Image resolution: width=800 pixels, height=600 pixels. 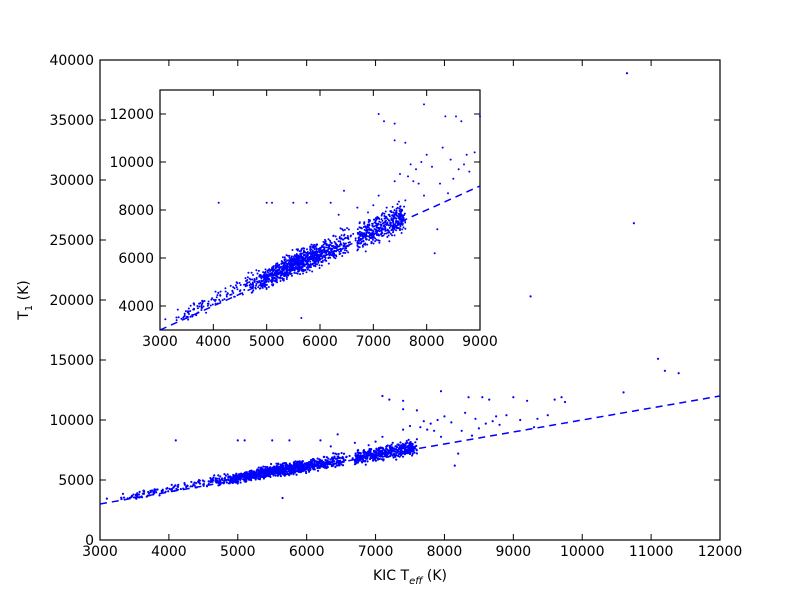 What do you see at coordinates (76, 481) in the screenshot?
I see `main-y-tick-label: 5000` at bounding box center [76, 481].